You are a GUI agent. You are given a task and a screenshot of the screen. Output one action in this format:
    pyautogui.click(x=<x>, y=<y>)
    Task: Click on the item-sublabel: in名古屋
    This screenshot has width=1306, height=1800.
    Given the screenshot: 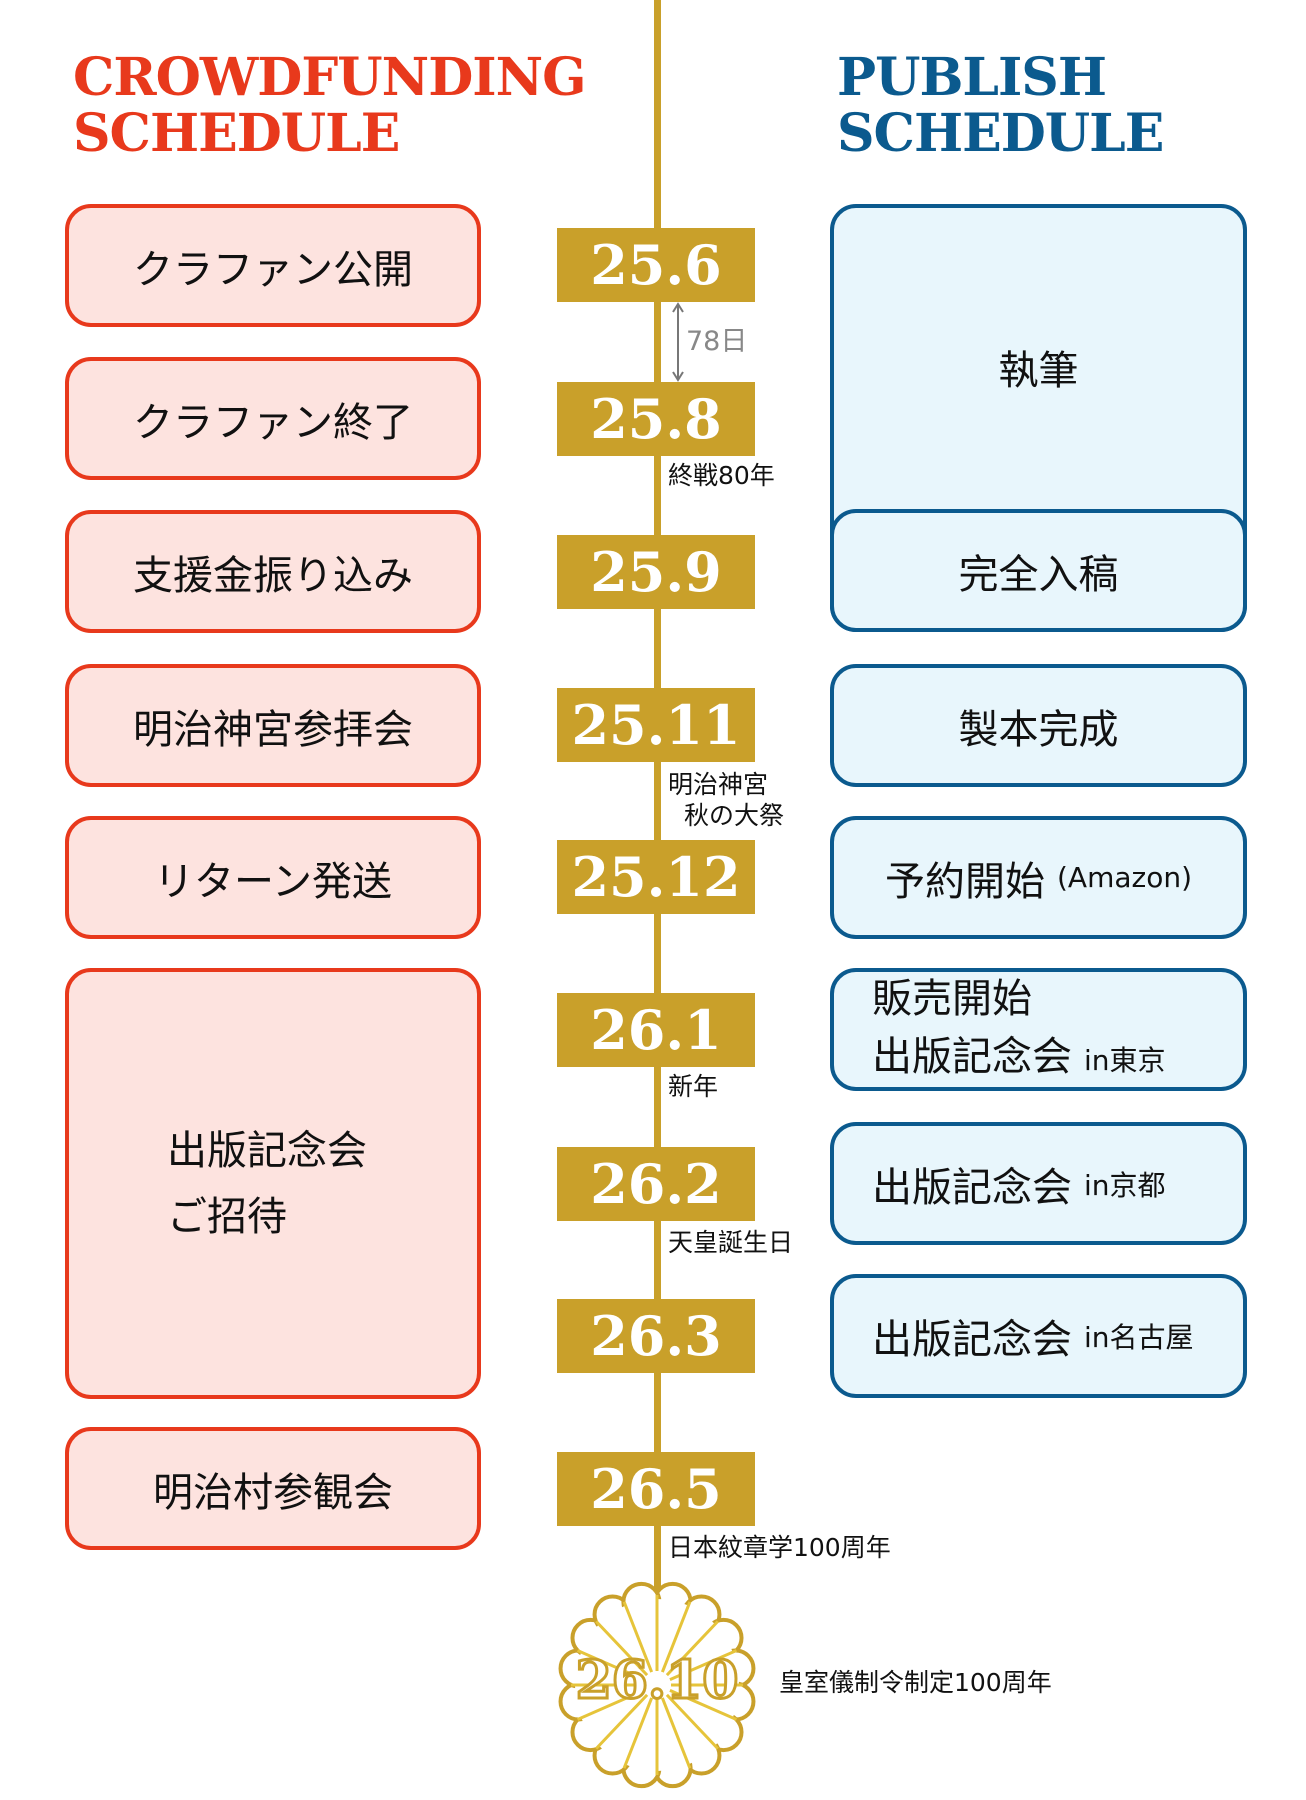 What is the action you would take?
    pyautogui.click(x=1139, y=1337)
    